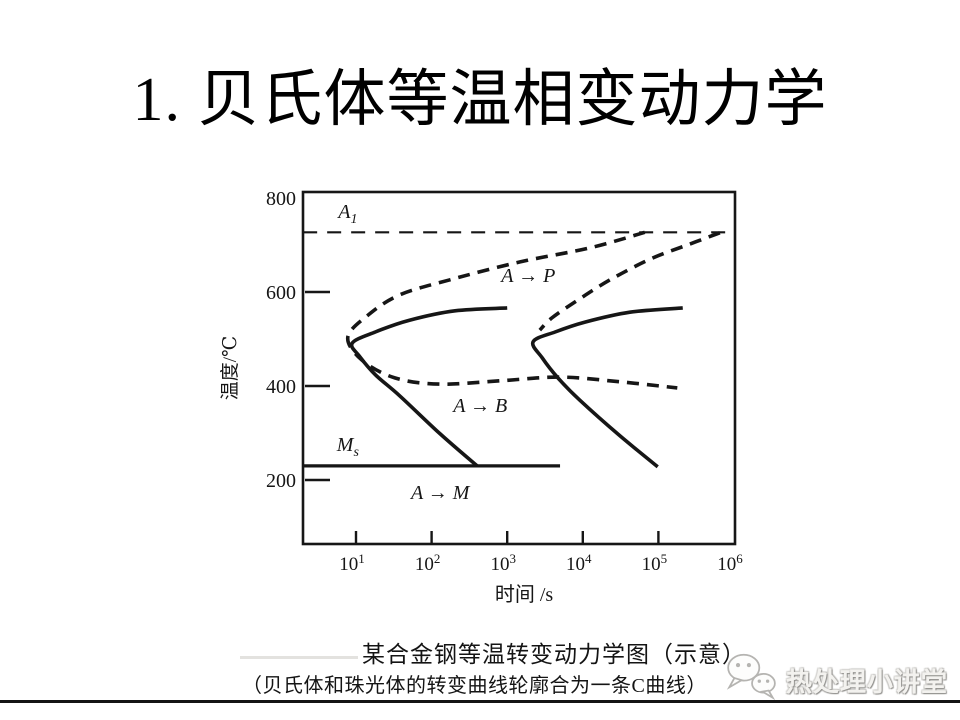  Describe the element at coordinates (751, 677) in the screenshot. I see `wechat-bubbles-icon` at that location.